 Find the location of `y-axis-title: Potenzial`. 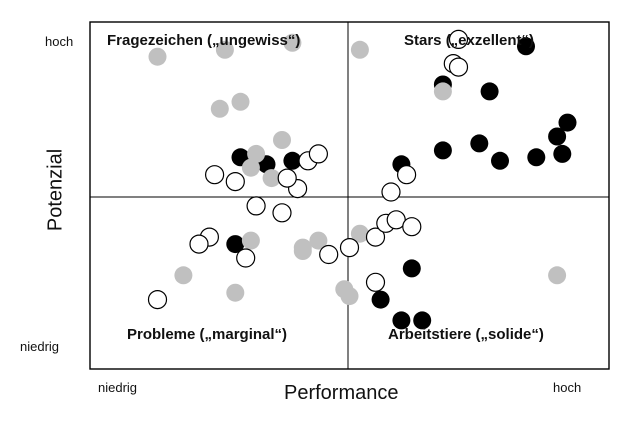

y-axis-title: Potenzial is located at coordinates (55, 190).